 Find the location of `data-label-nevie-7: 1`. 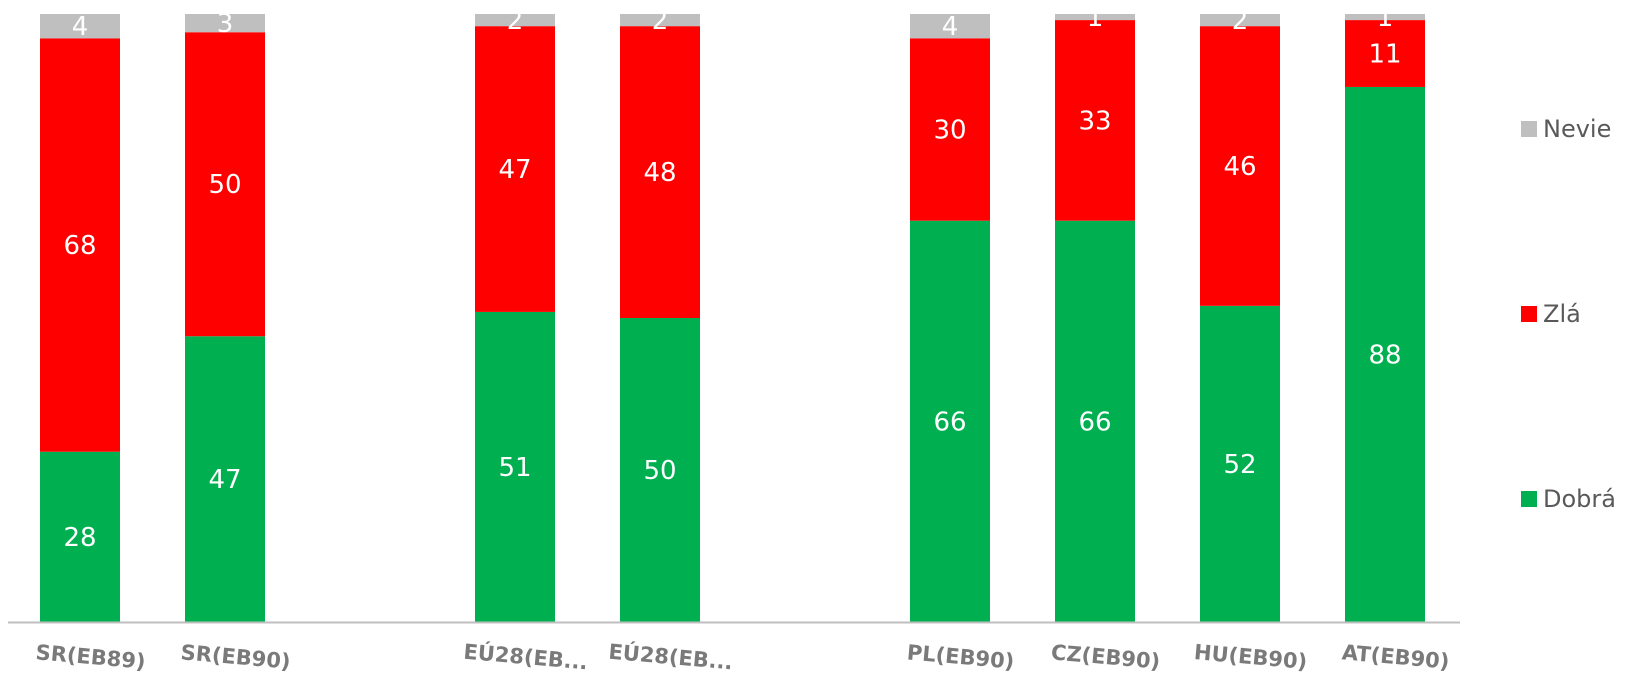

data-label-nevie-7: 1 is located at coordinates (1385, 18).